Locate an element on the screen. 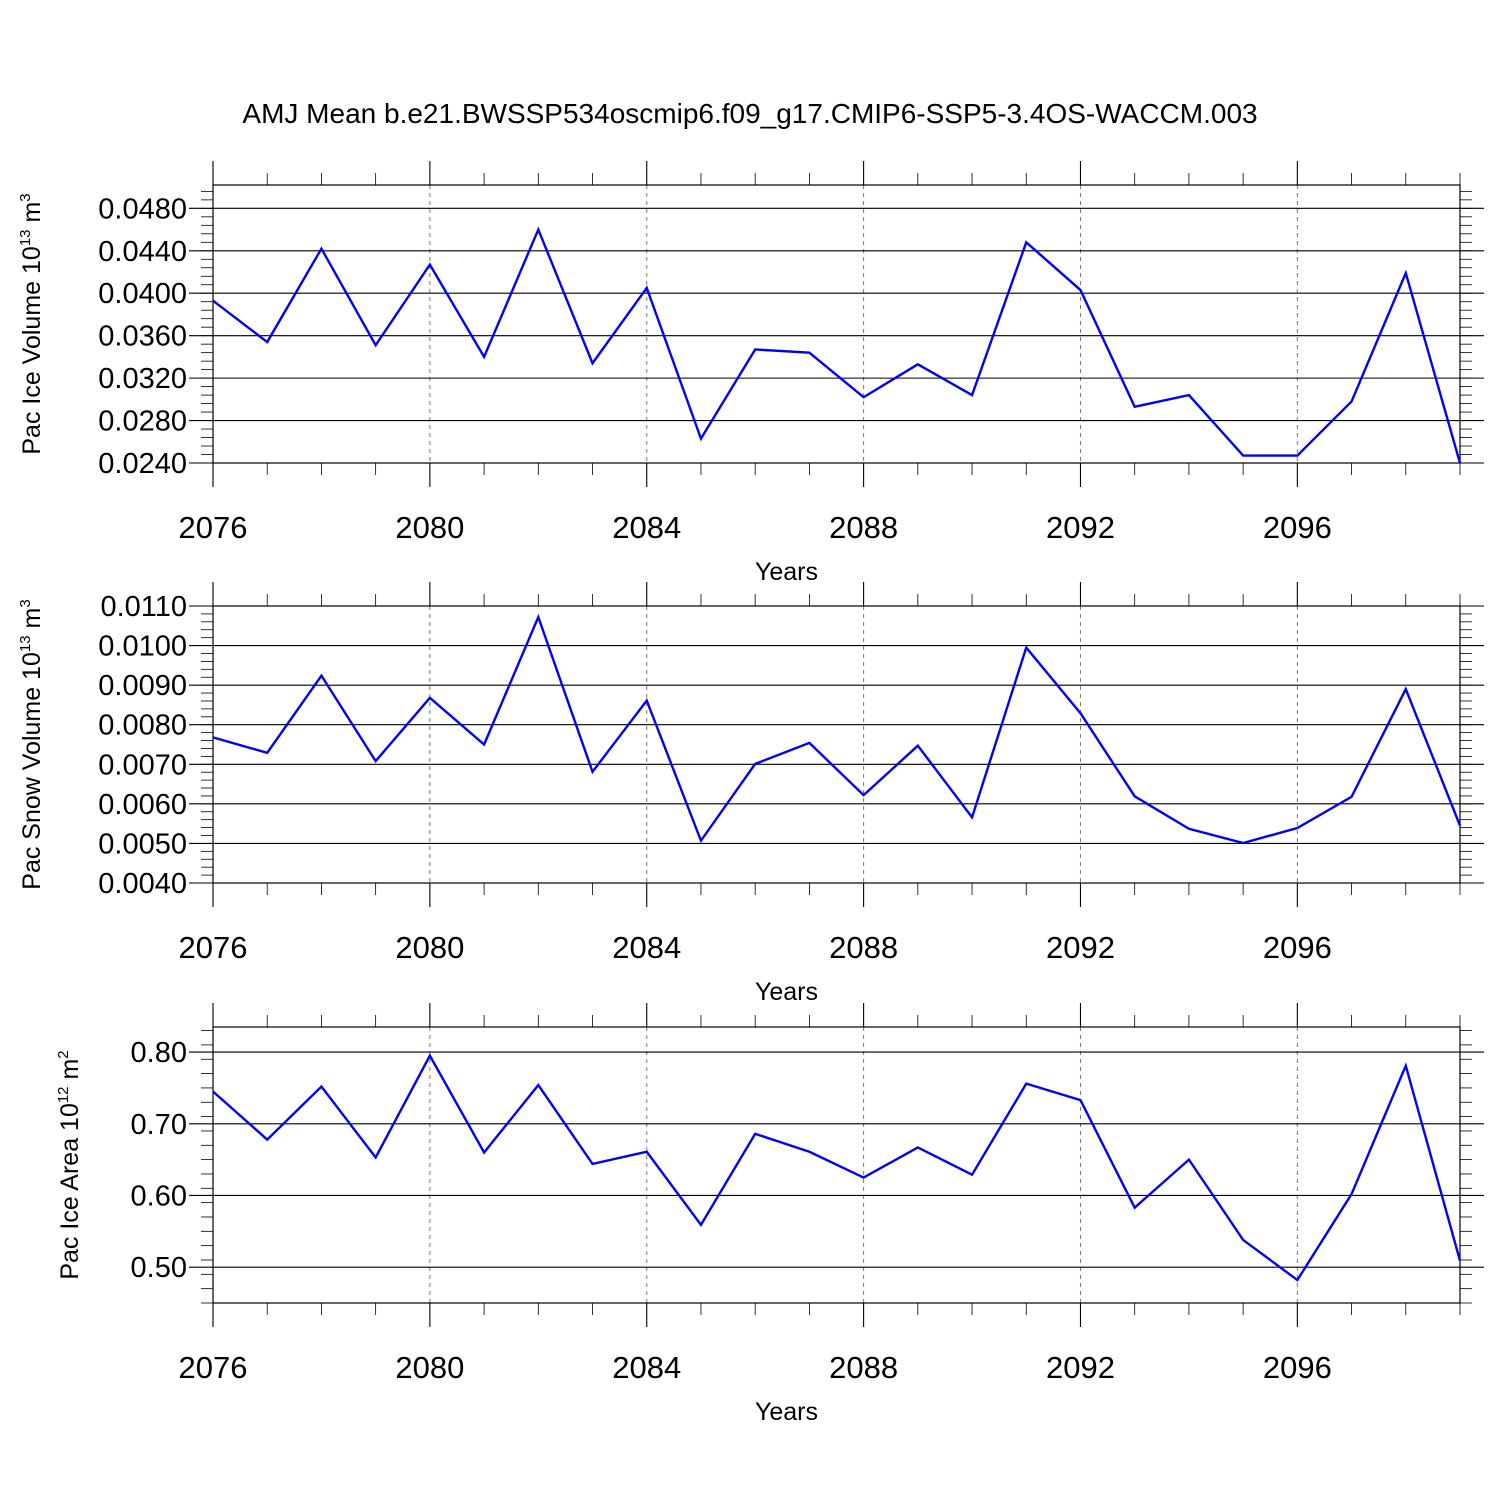 The image size is (1500, 1500). y-tick-label: 0.0100 is located at coordinates (142, 647).